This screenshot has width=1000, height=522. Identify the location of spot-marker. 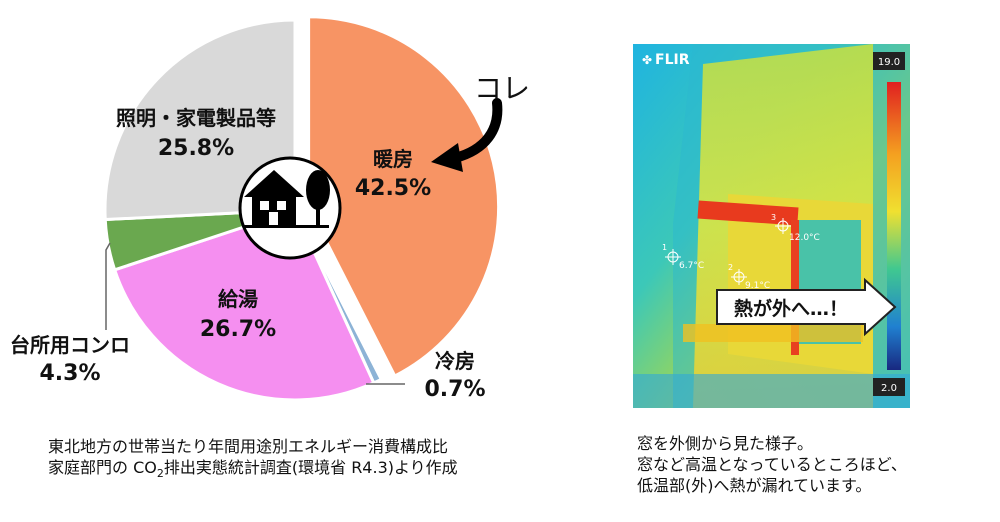
(728, 251).